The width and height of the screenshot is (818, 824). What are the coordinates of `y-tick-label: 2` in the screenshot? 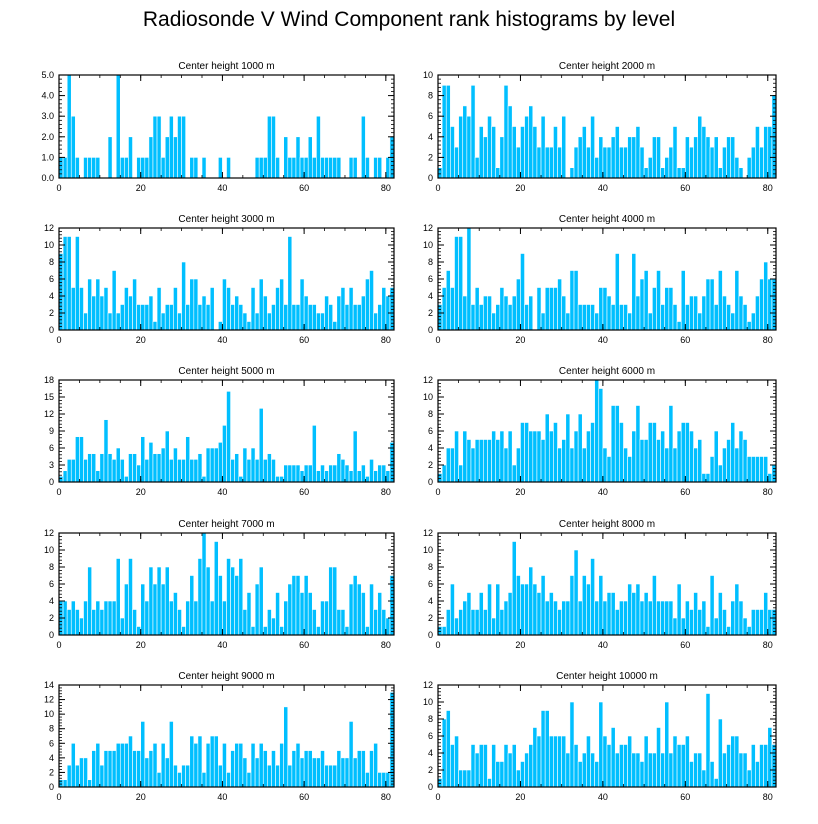 It's located at (430, 770).